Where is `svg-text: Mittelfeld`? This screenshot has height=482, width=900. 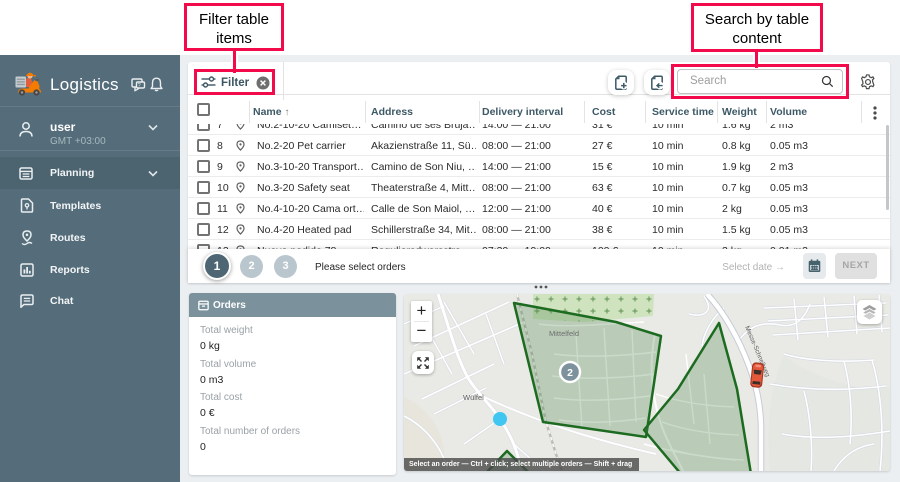
svg-text: Mittelfeld is located at coordinates (564, 333).